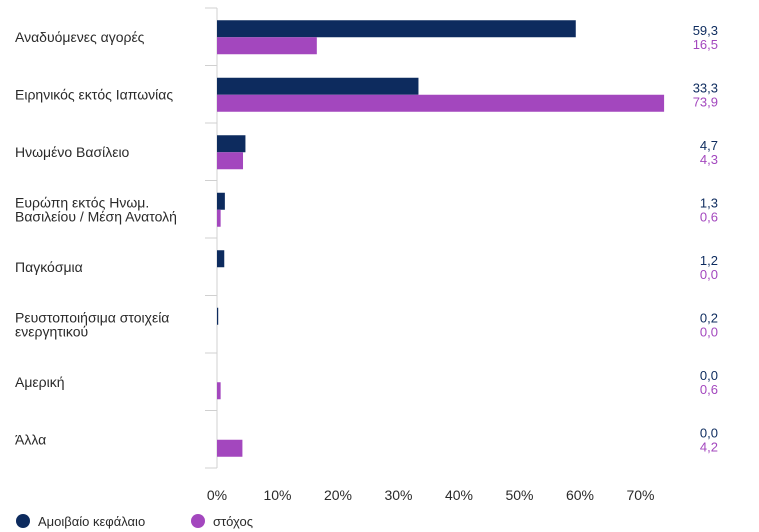  I want to click on category-label: Αμερική, so click(40, 382).